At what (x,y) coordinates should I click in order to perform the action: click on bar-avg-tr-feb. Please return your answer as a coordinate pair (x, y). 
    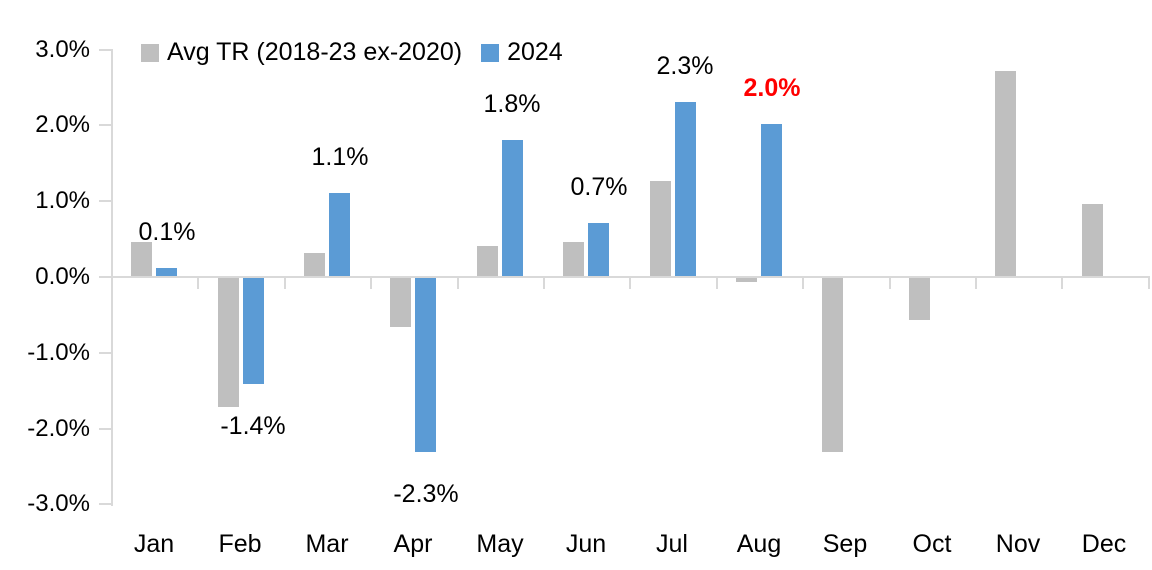
    Looking at the image, I should click on (228, 342).